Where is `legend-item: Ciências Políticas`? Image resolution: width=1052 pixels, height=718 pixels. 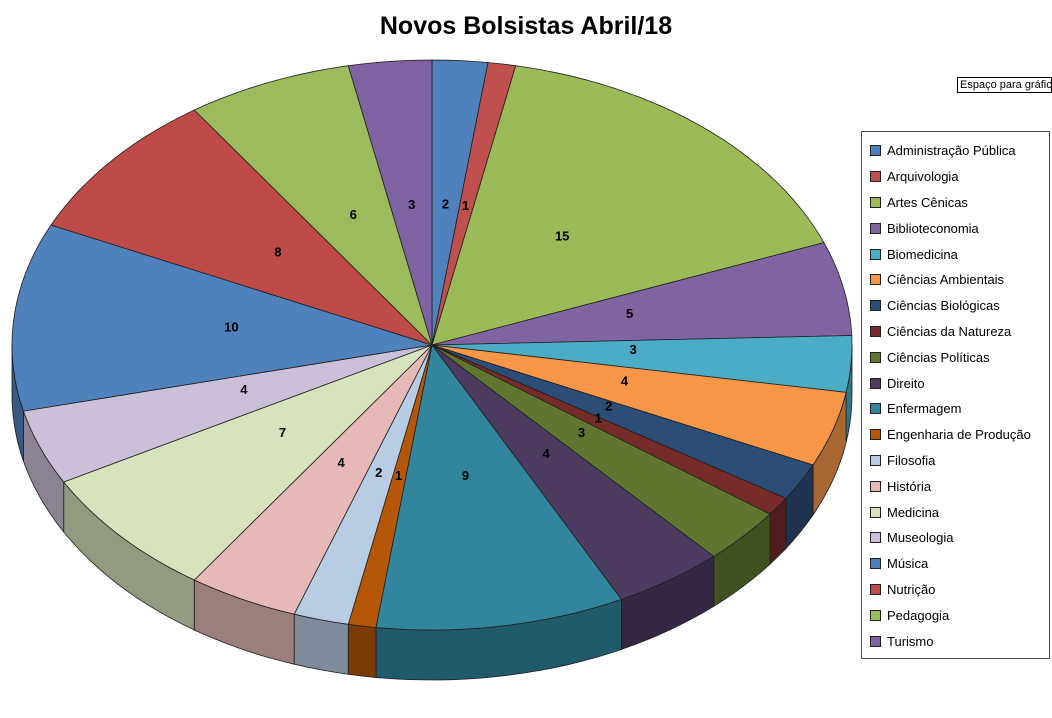 legend-item: Ciências Políticas is located at coordinates (959, 357).